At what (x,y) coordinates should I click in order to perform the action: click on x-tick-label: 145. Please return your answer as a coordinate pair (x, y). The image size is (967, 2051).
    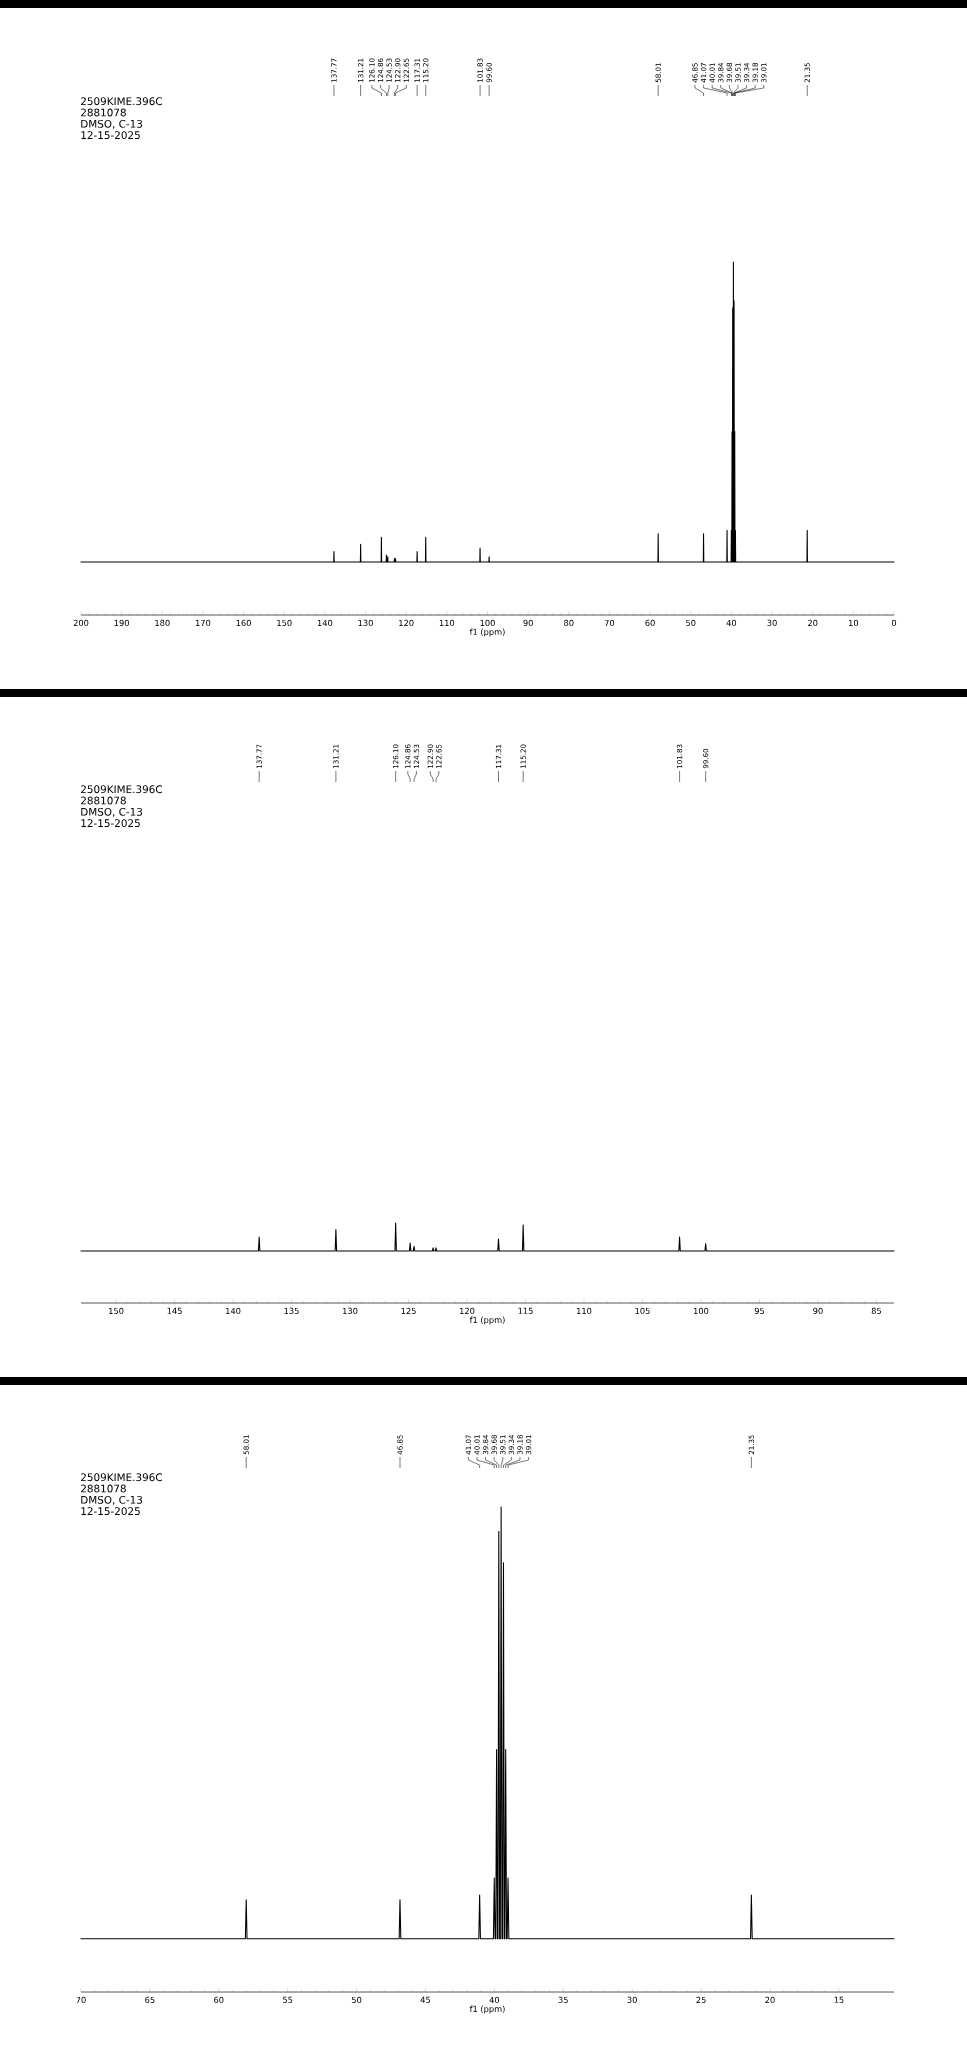
    Looking at the image, I should click on (174, 1310).